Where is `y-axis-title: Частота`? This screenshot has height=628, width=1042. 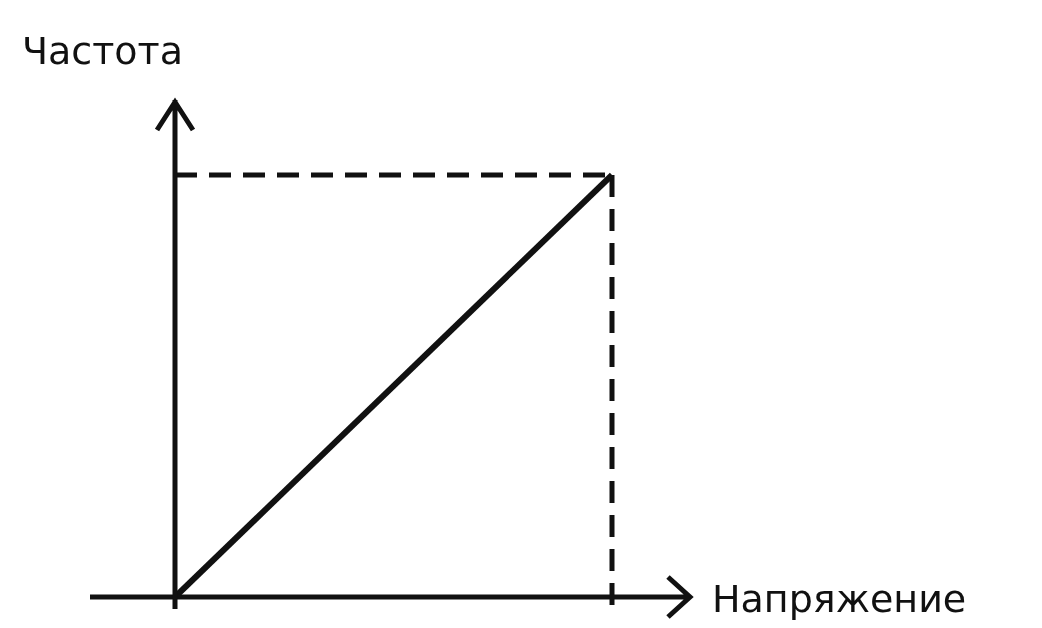 y-axis-title: Частота is located at coordinates (103, 51).